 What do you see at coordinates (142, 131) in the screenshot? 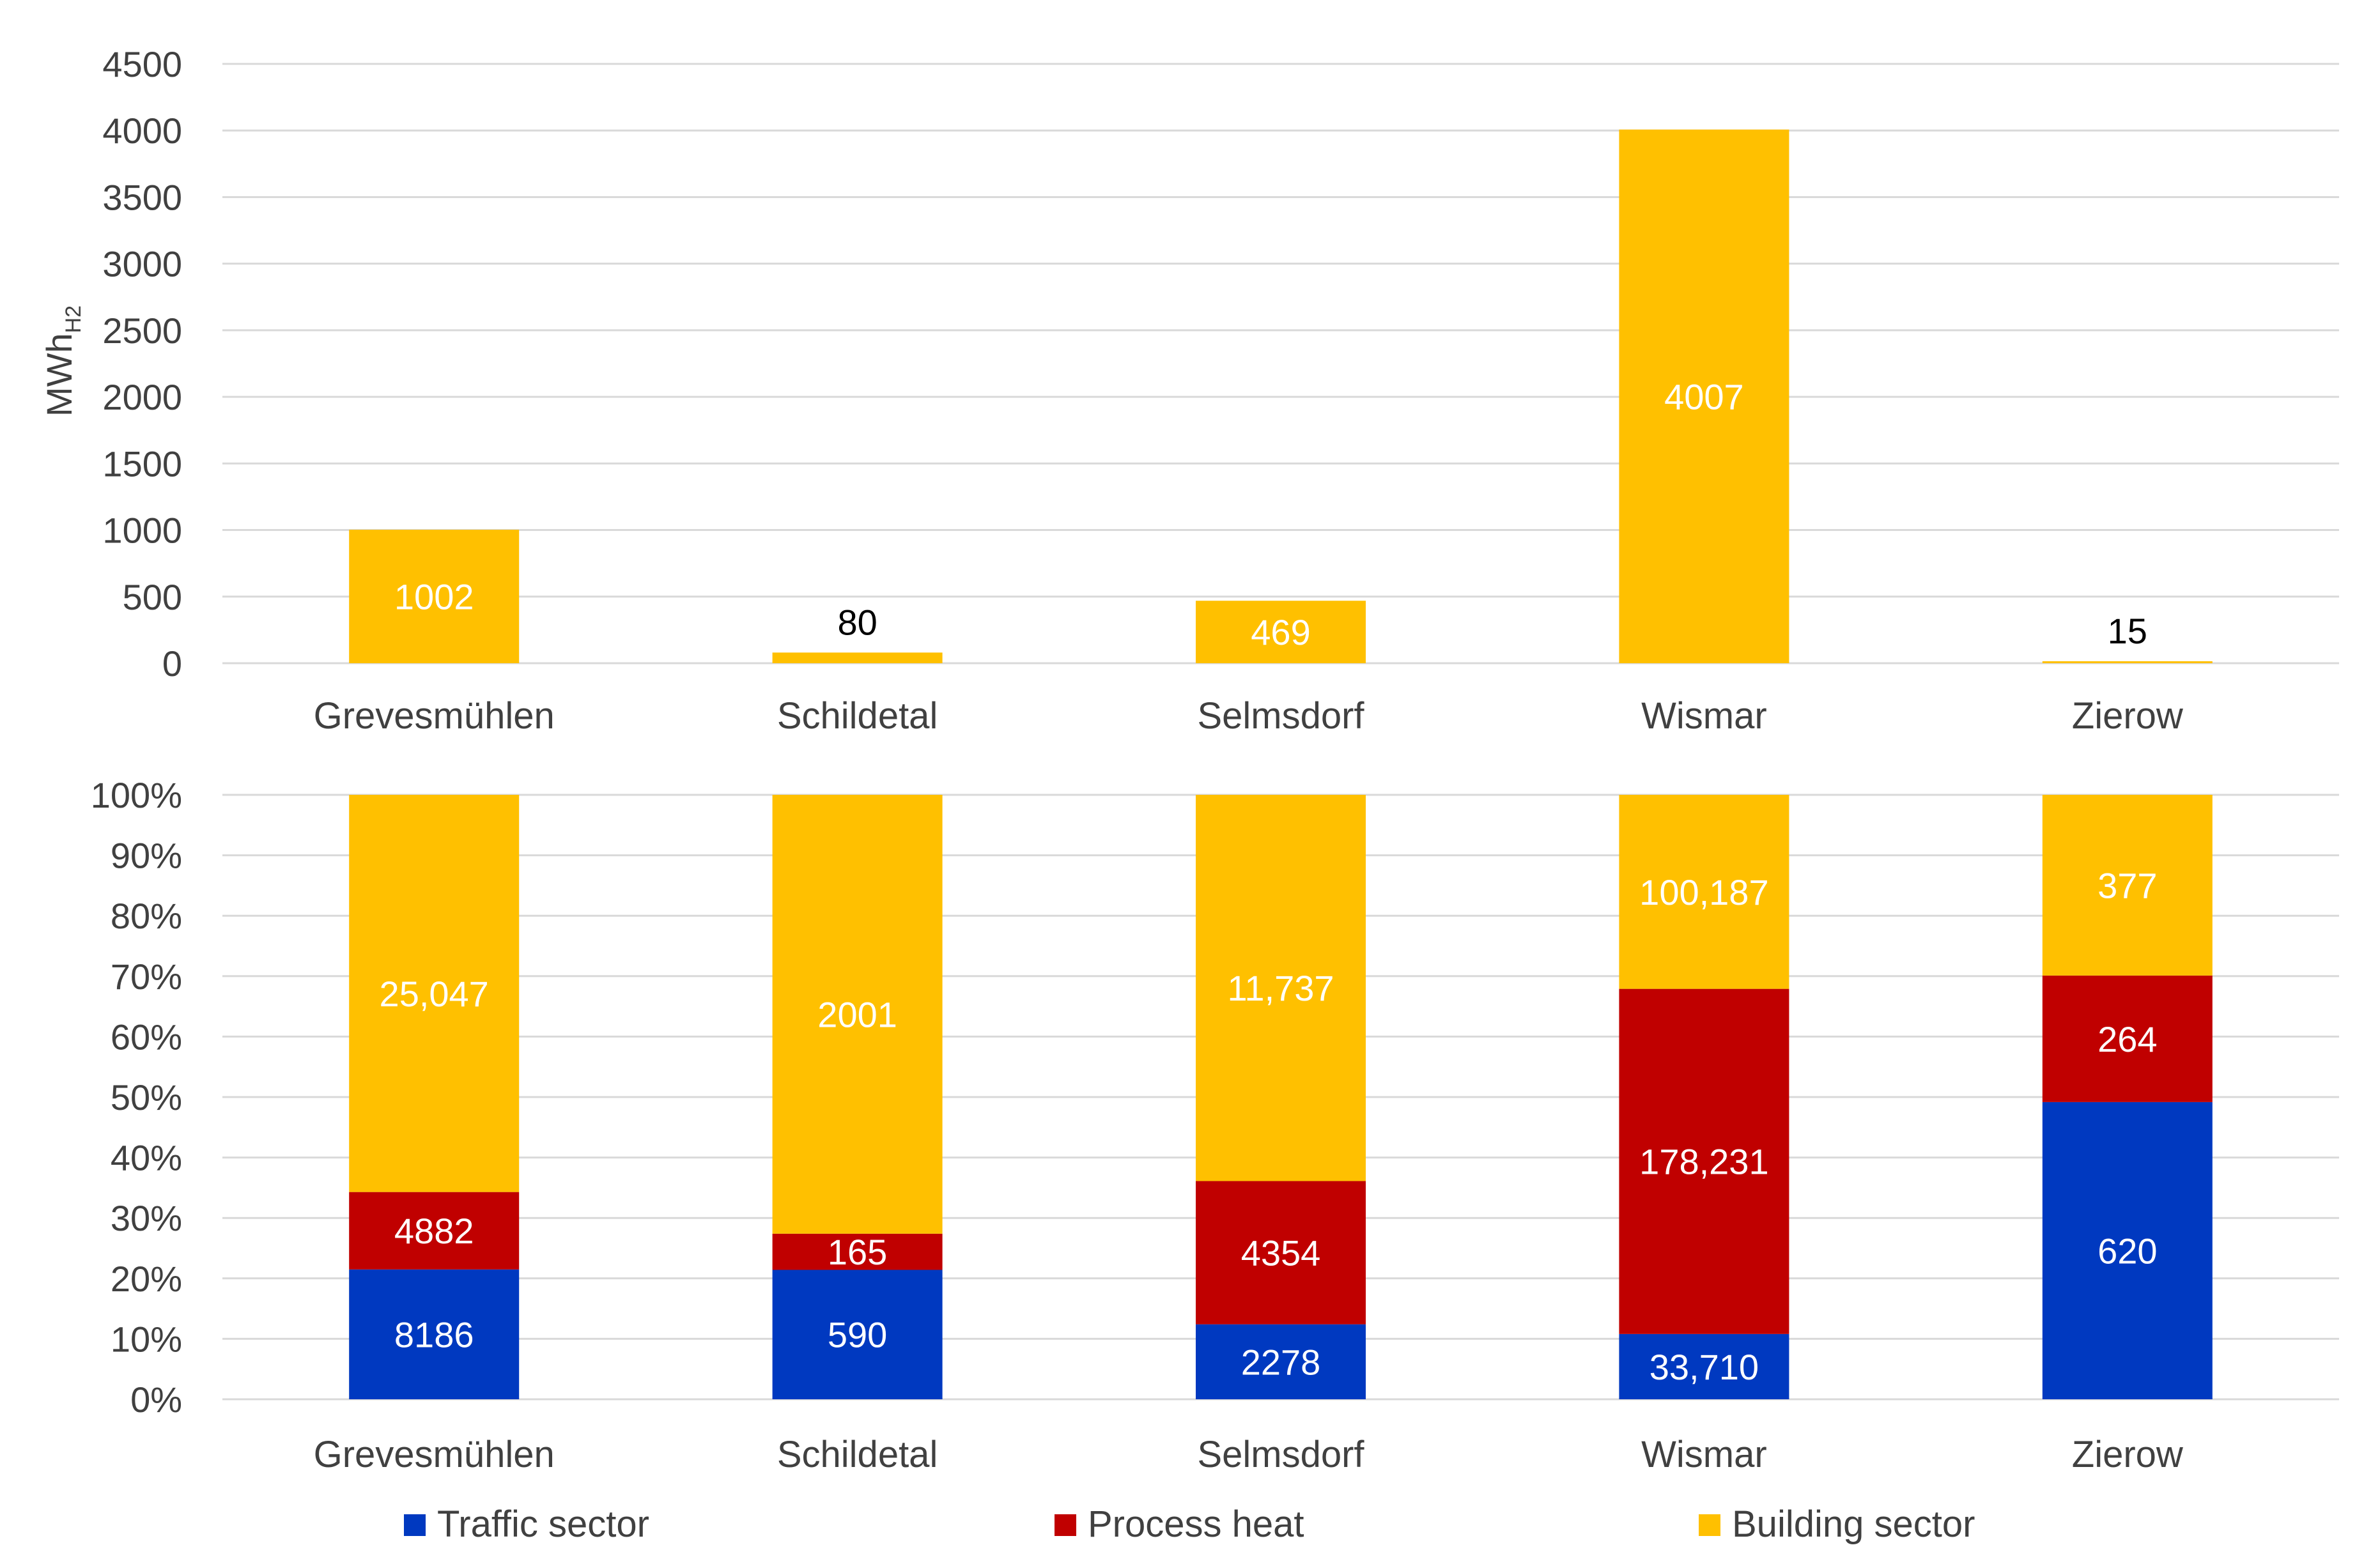
I see `top-y-tick-label: 4000` at bounding box center [142, 131].